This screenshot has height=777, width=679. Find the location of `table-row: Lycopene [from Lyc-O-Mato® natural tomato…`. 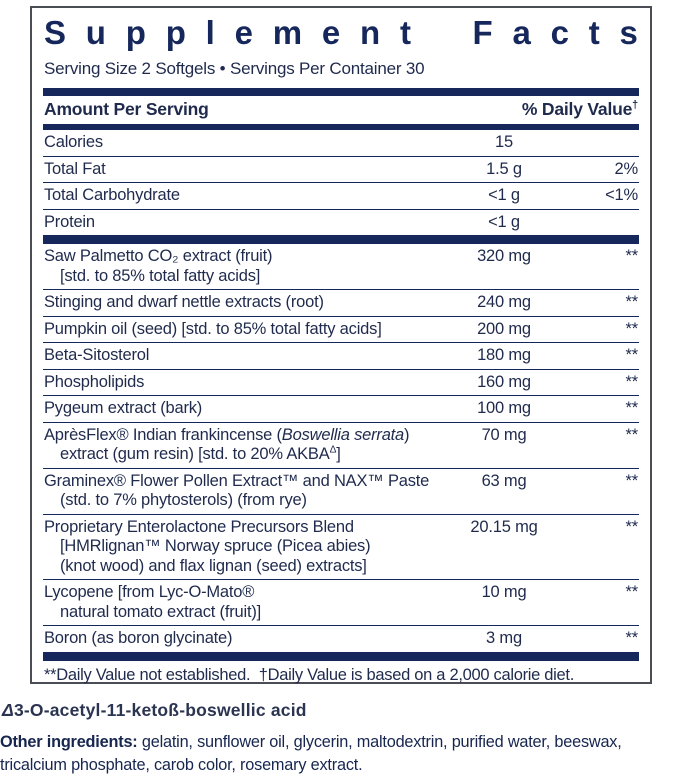

table-row: Lycopene [from Lyc-O-Mato® natural tomato… is located at coordinates (341, 602).